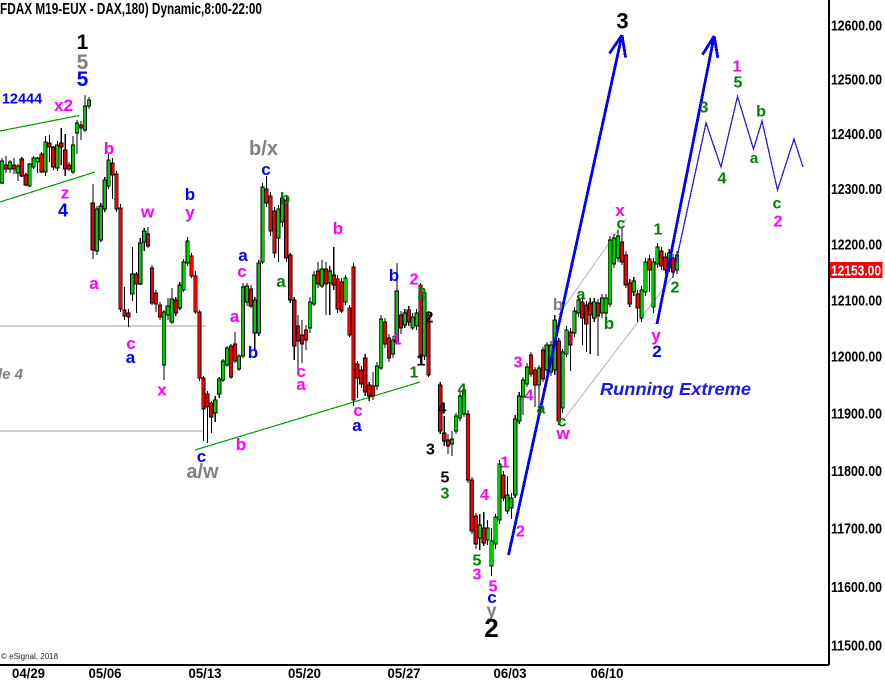  Describe the element at coordinates (28, 673) in the screenshot. I see `svg-text: 04/29` at that location.